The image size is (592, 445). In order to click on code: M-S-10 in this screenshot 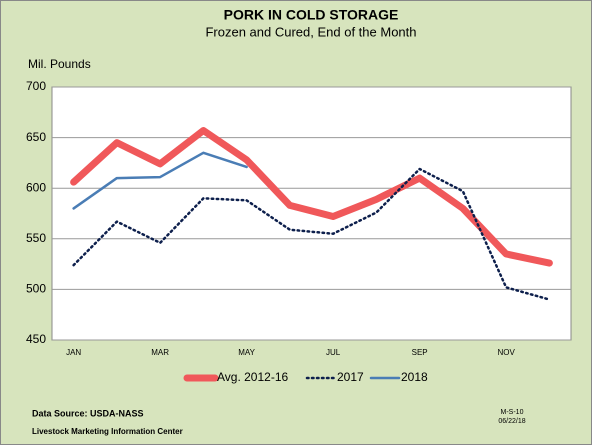, I will do `click(512, 412)`.